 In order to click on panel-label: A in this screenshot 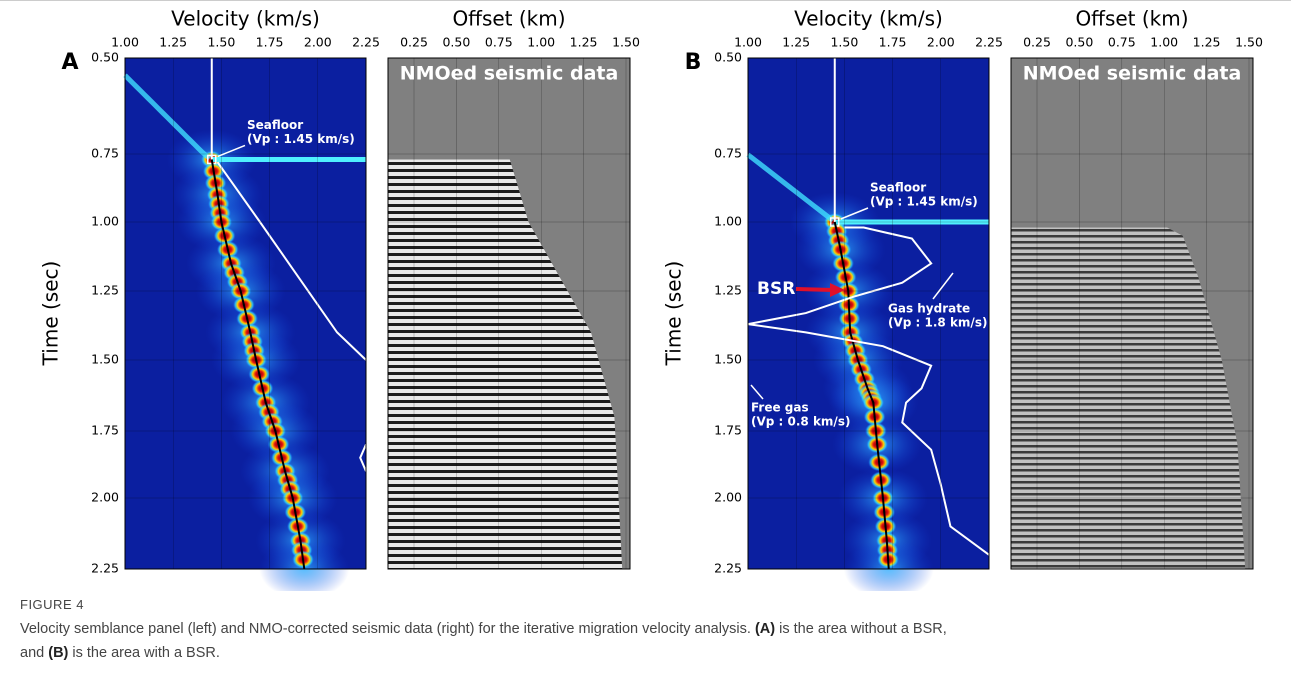, I will do `click(69, 62)`.